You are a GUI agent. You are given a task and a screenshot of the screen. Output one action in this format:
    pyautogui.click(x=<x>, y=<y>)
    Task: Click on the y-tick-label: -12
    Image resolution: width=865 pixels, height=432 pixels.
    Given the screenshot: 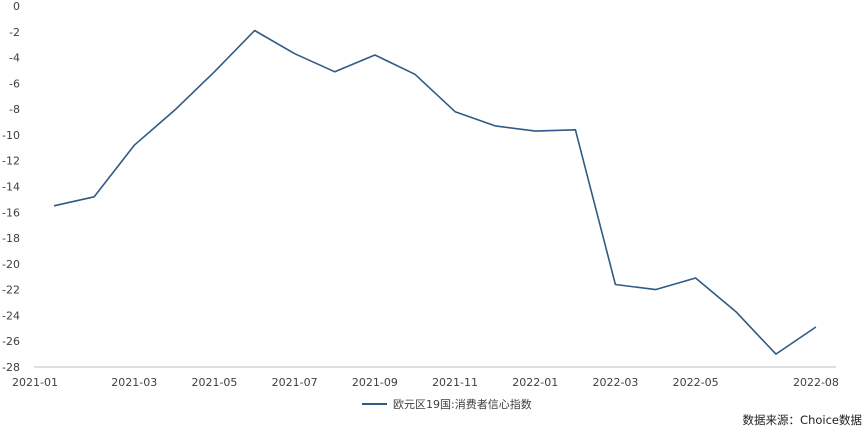 What is the action you would take?
    pyautogui.click(x=11, y=161)
    